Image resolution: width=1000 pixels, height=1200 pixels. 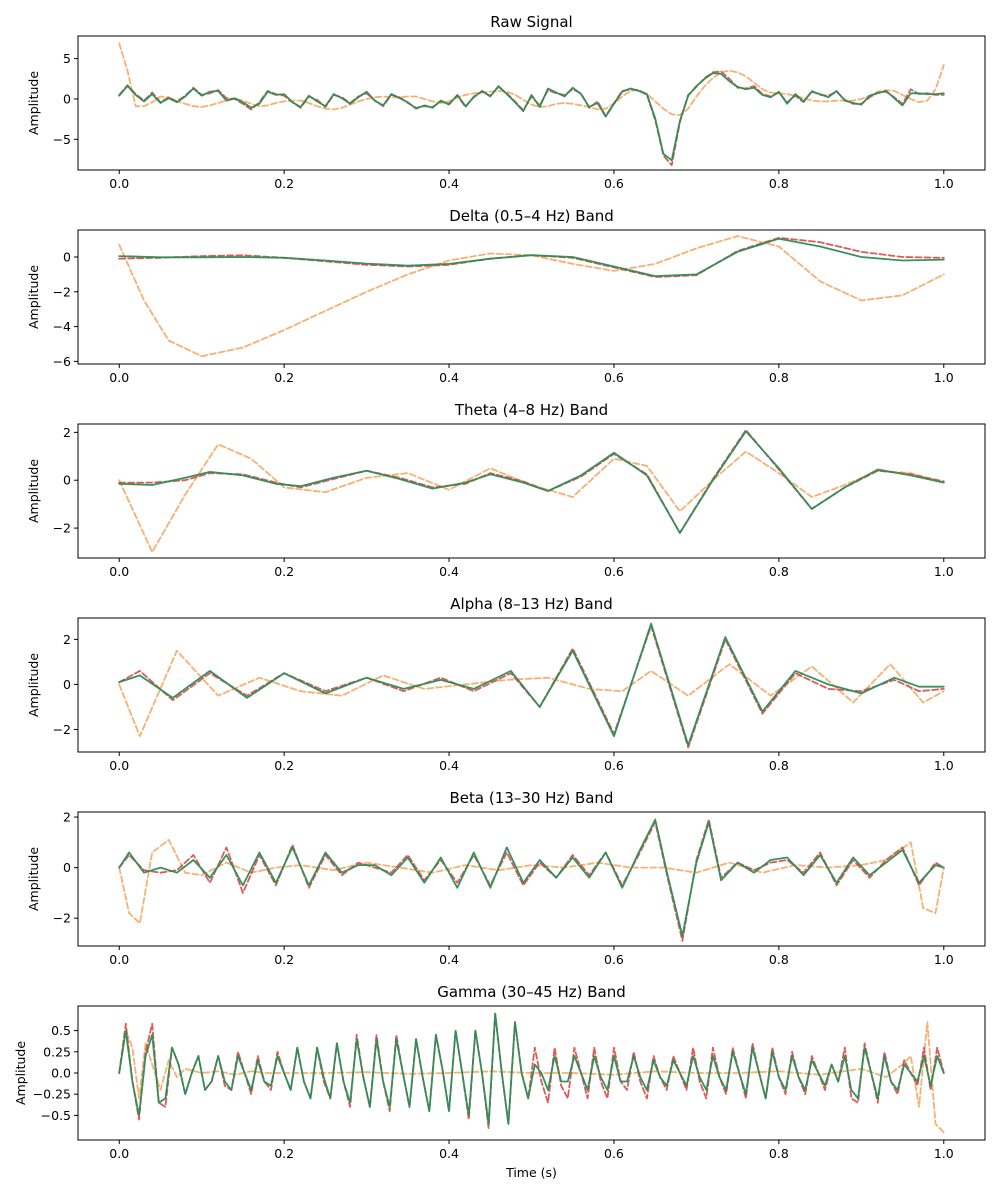 What do you see at coordinates (531, 216) in the screenshot?
I see `chart-title: Delta (0.5–4 Hz) Band` at bounding box center [531, 216].